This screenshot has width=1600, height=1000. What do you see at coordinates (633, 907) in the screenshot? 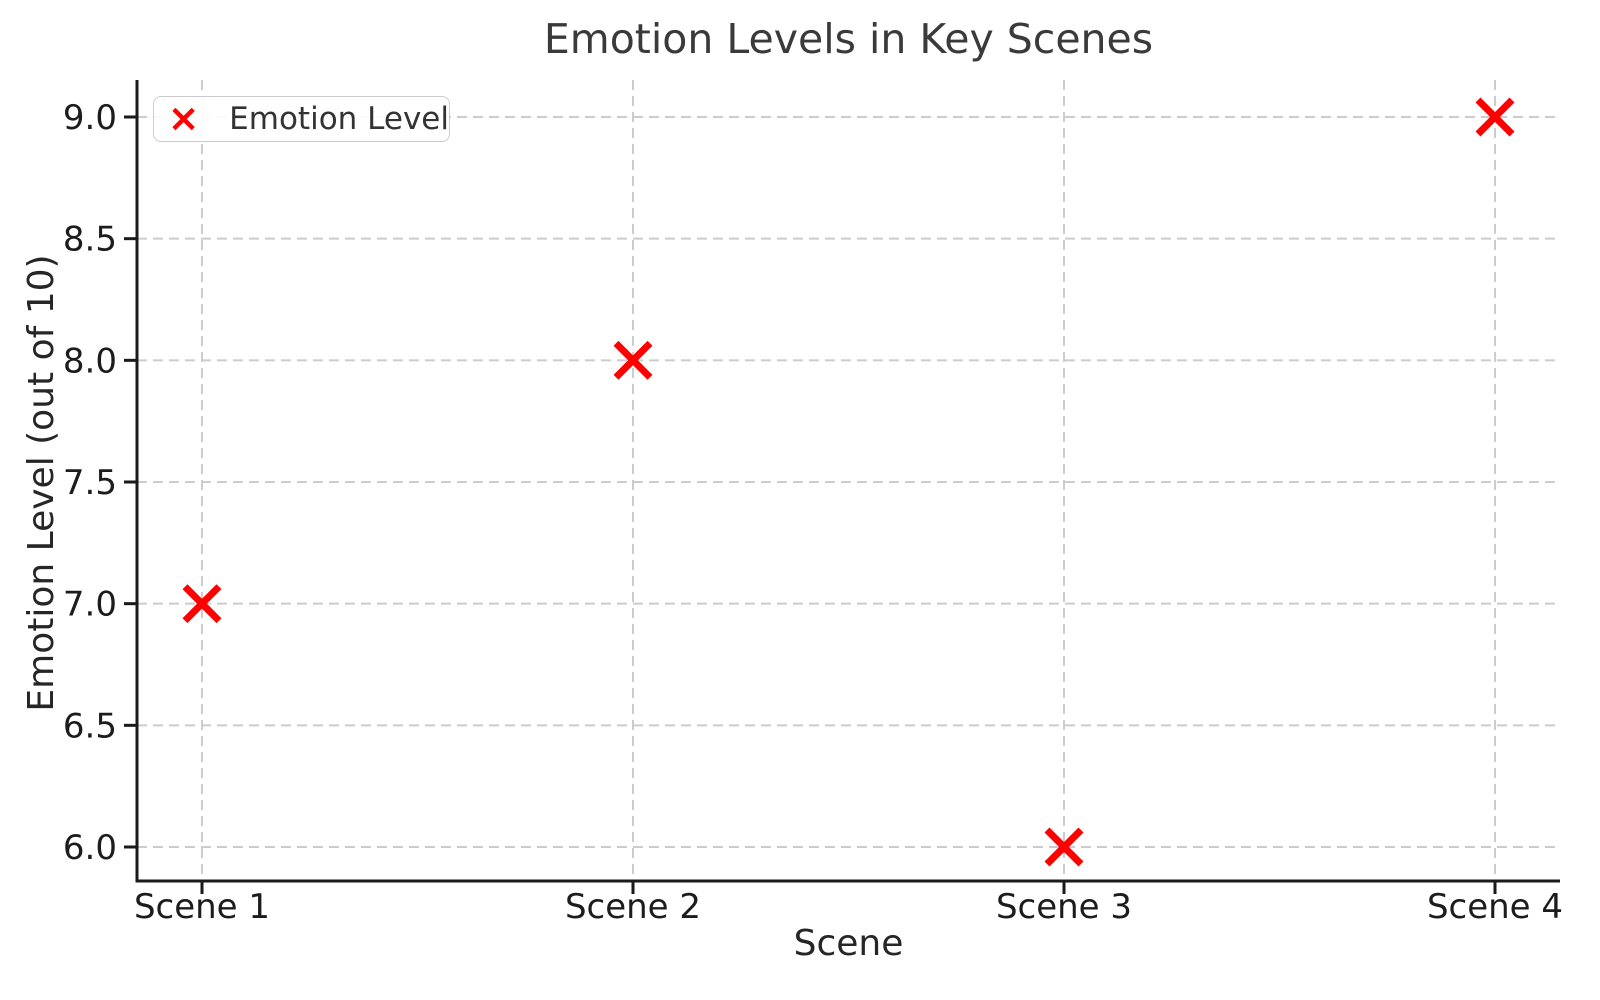
I see `x-tick-label: Scene 2` at bounding box center [633, 907].